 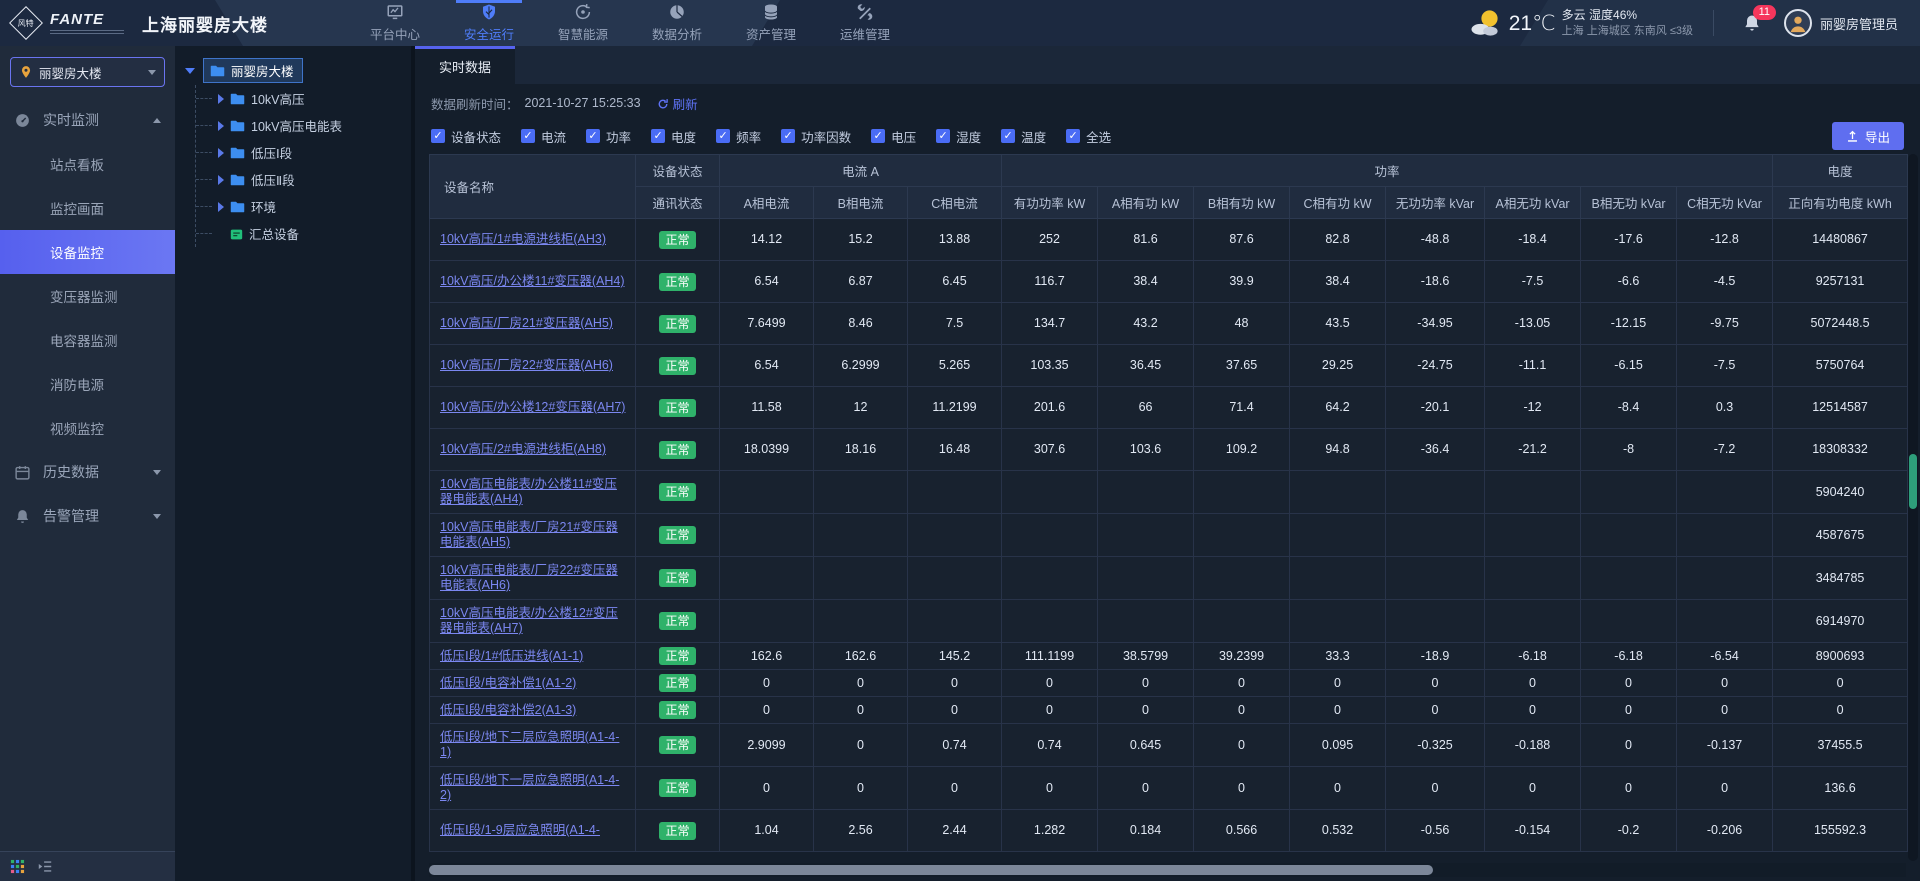 I want to click on filter-checkbox: ✓ 功率因数, so click(x=816, y=136).